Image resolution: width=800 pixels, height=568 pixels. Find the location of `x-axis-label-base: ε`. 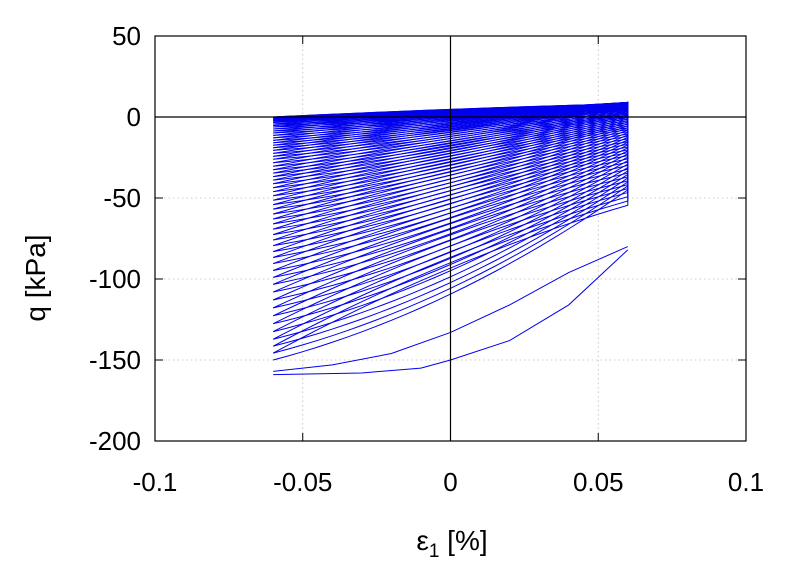

x-axis-label-base: ε is located at coordinates (422, 540).